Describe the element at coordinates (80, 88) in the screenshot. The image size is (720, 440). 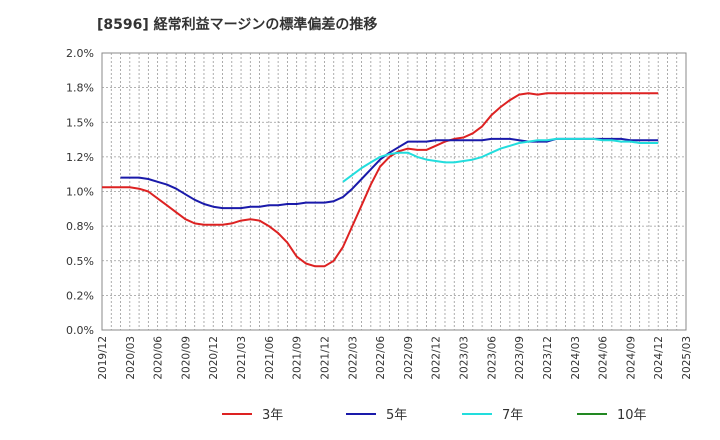
I see `y-tick-label: 1.8%` at that location.